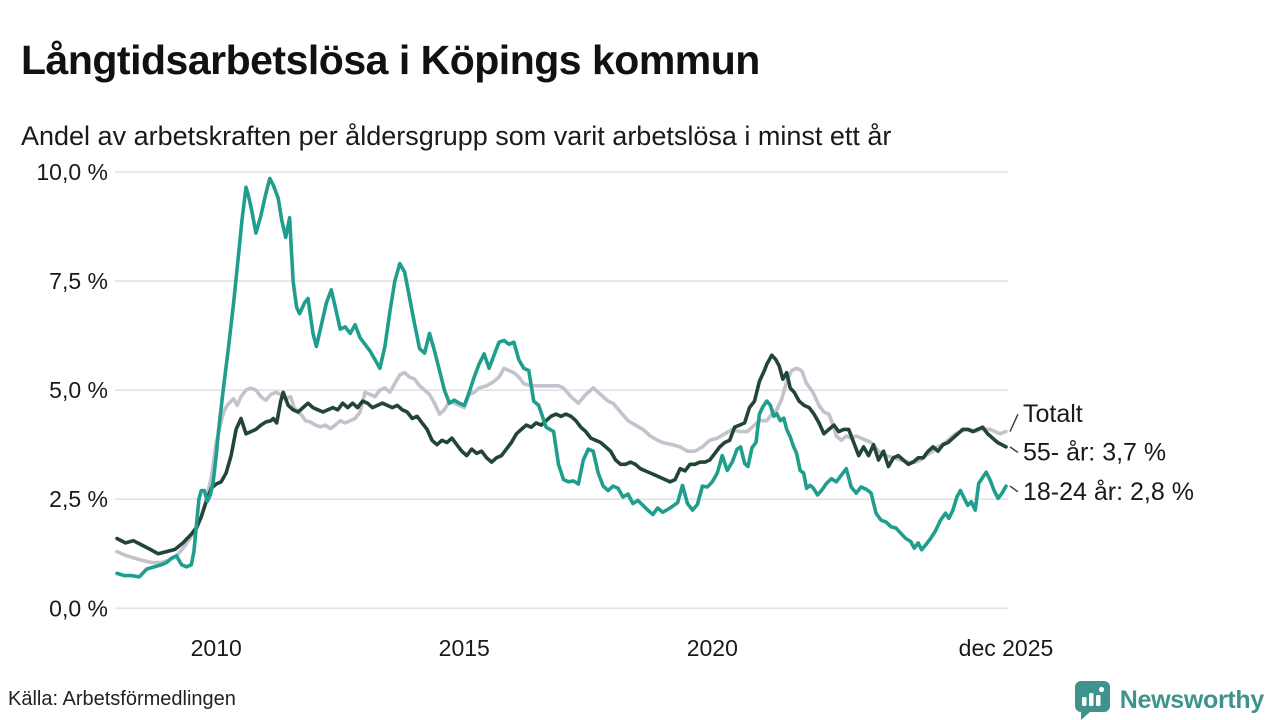 The width and height of the screenshot is (1280, 720). Describe the element at coordinates (78, 281) in the screenshot. I see `y-tick-label: 7,5 %` at that location.